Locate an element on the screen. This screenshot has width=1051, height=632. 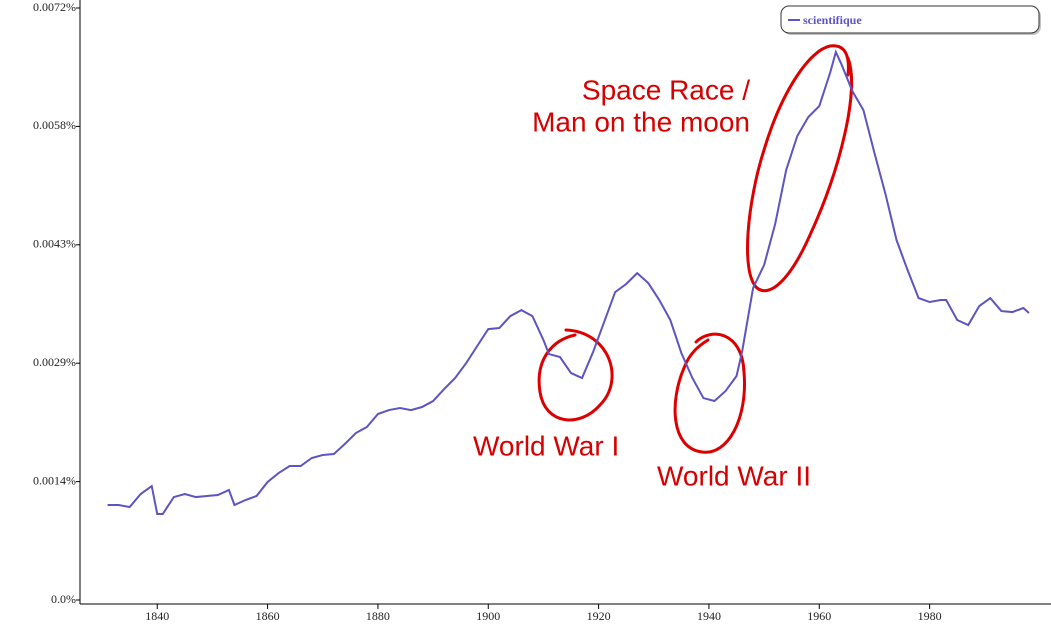
annotation: Space Race / is located at coordinates (666, 89).